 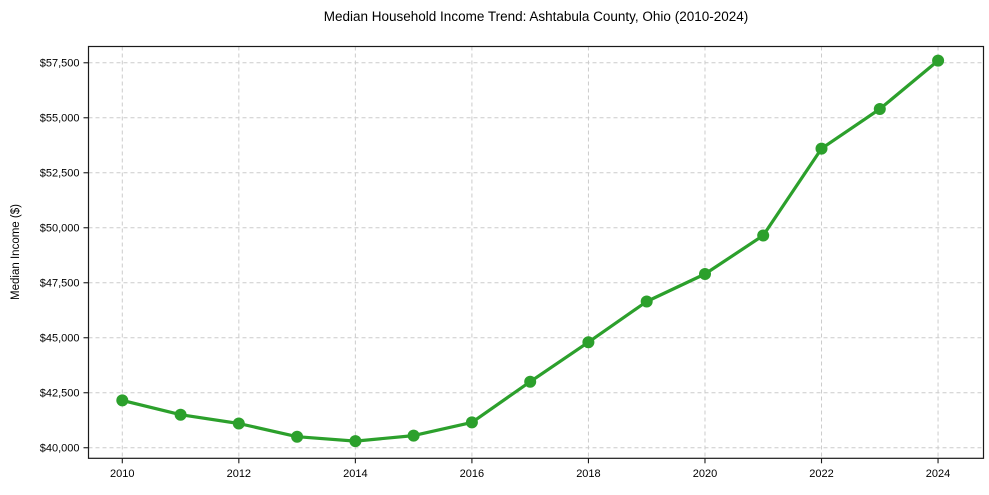 I want to click on y-tick-label: $50,000, so click(x=60, y=229).